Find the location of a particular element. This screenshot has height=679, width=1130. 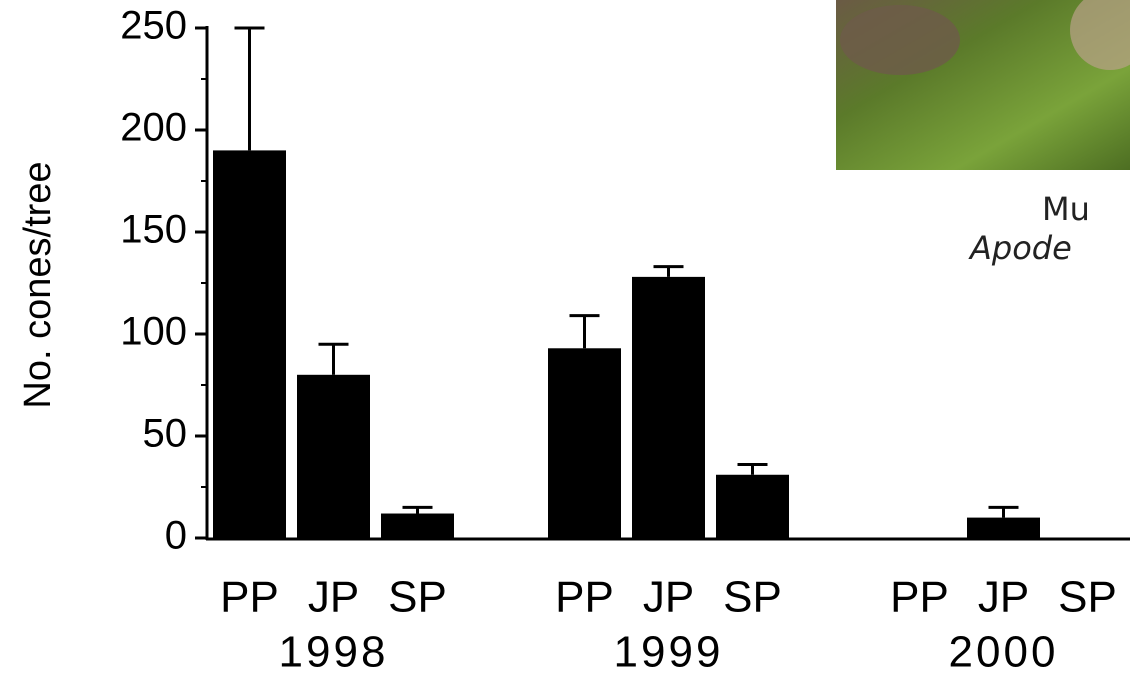

annotation: Apode is located at coordinates (1020, 248).